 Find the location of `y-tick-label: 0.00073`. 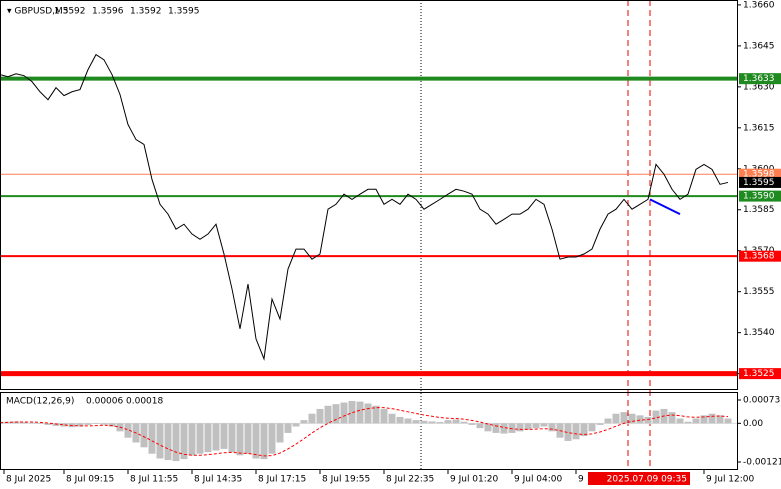

y-tick-label: 0.00073 is located at coordinates (761, 400).